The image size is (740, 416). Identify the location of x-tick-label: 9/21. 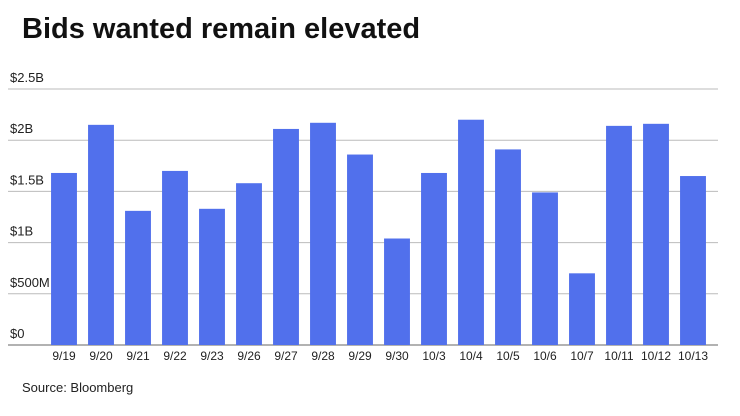
(138, 356).